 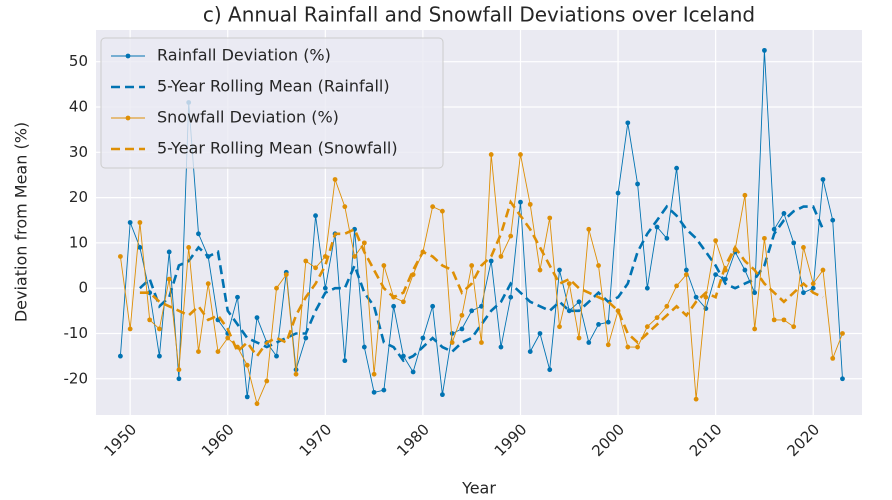 I want to click on legend-marker, so click(x=128, y=118).